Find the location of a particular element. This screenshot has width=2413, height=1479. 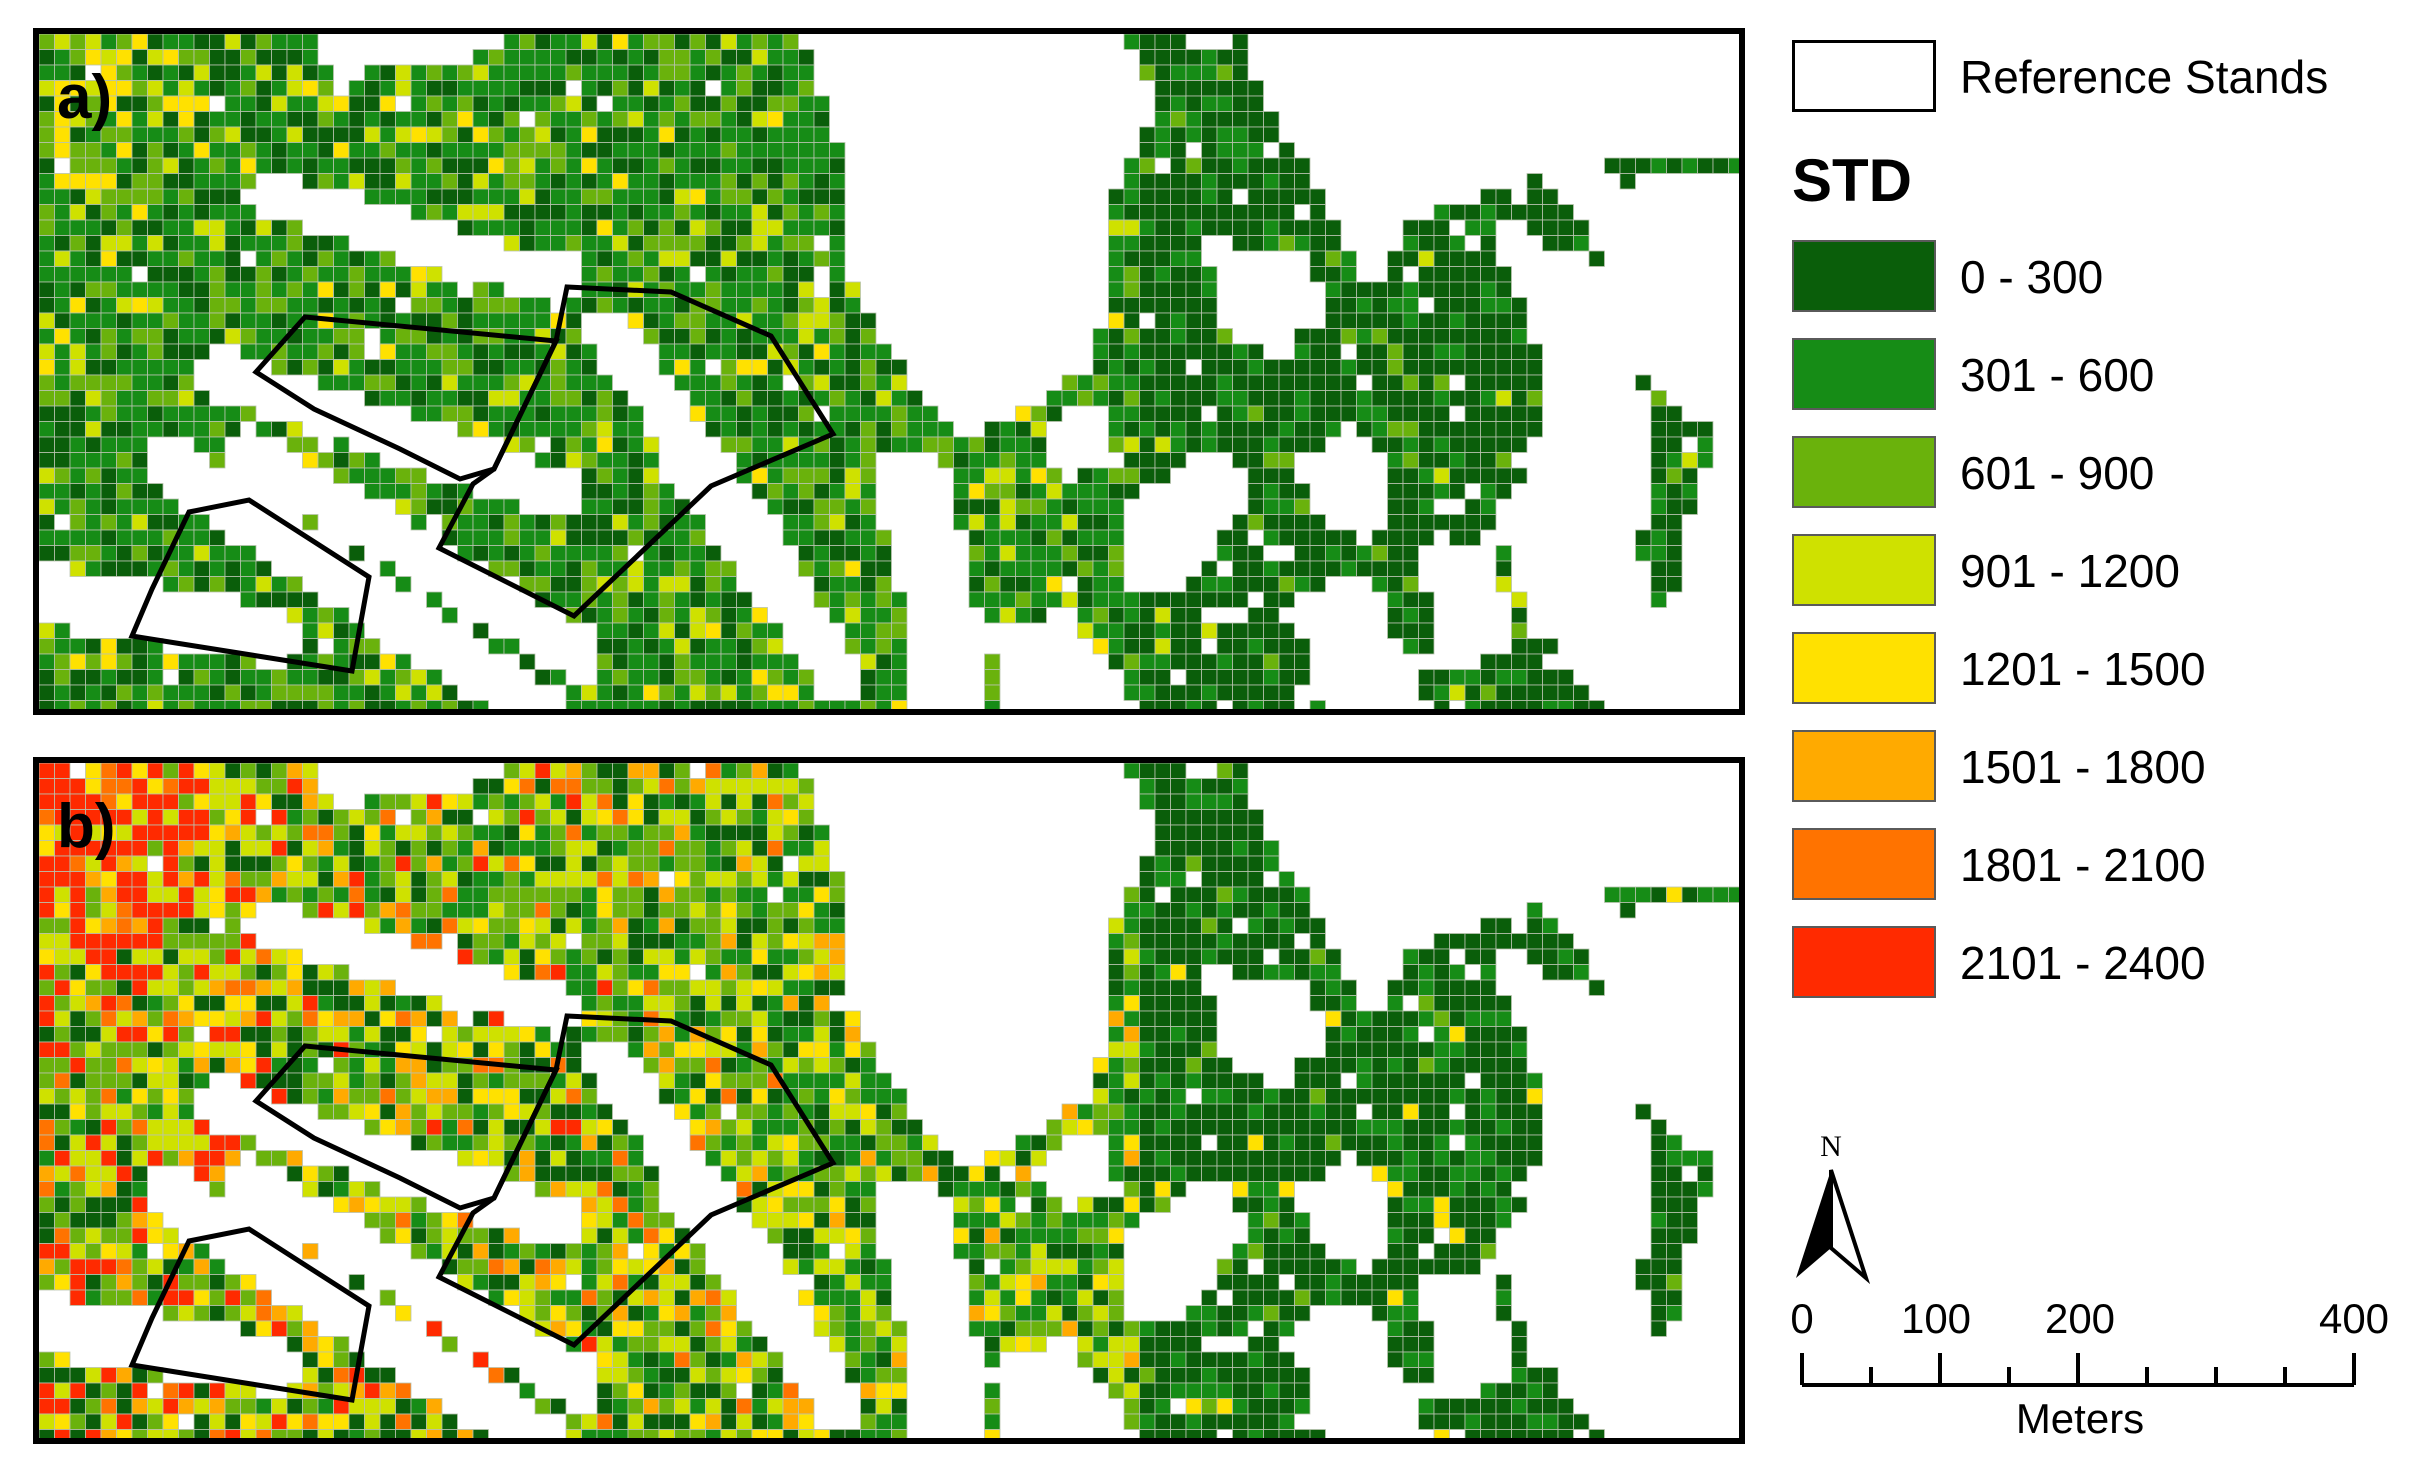

panel-label-a: a) is located at coordinates (85, 97).